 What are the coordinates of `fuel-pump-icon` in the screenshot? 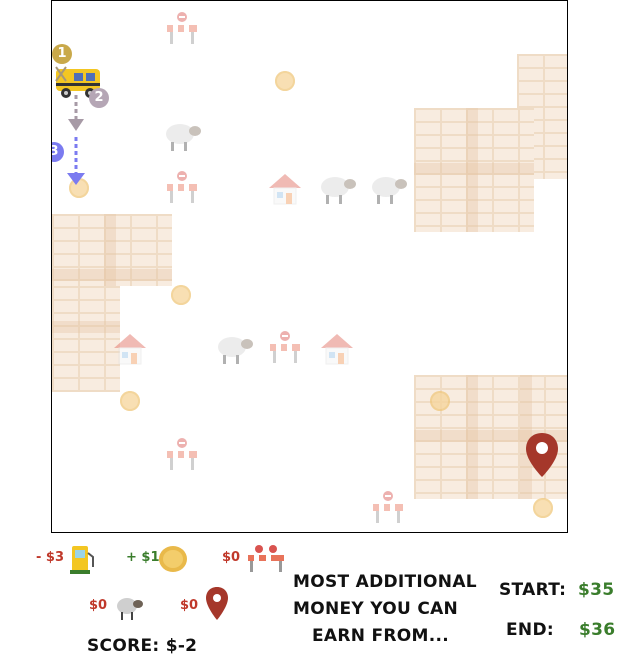 It's located at (82, 560).